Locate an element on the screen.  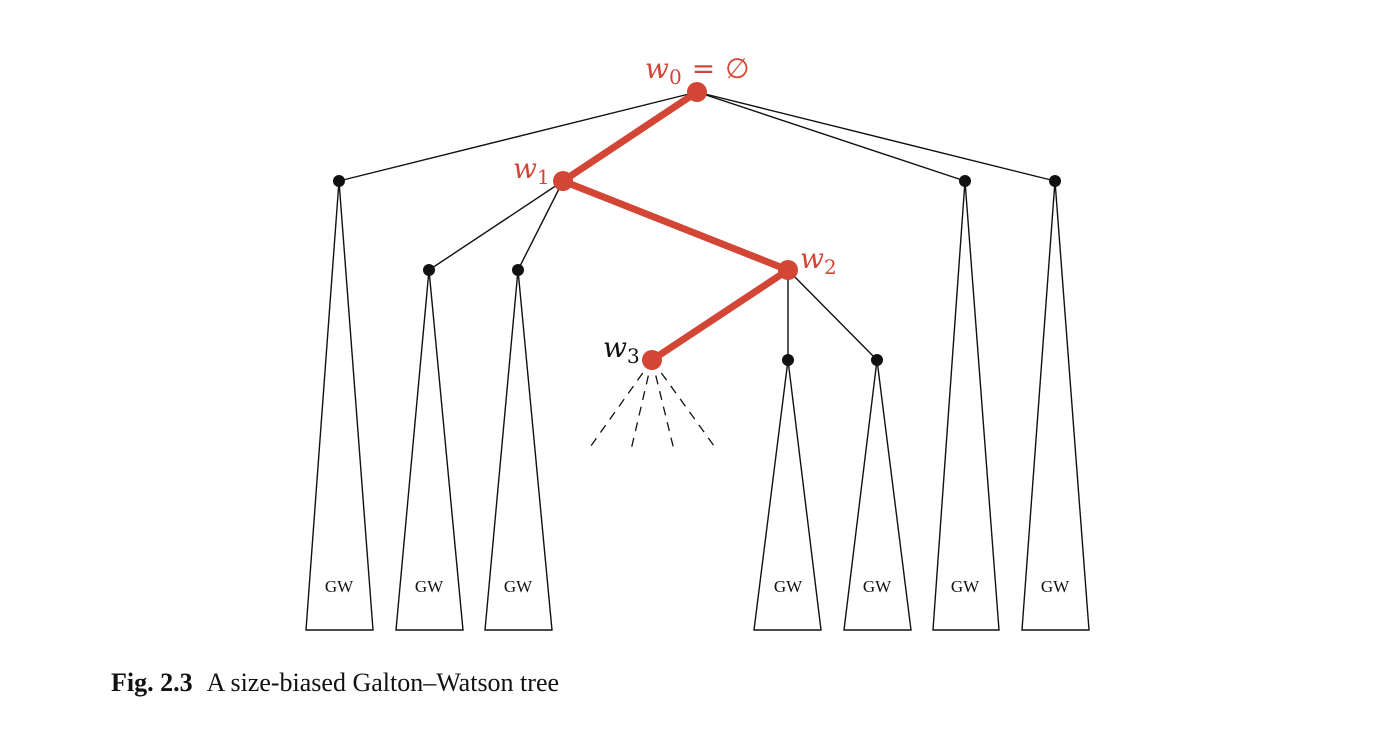
figure-caption: Fig. 2.3 A size-biased Galton–Watson tree is located at coordinates (335, 683).